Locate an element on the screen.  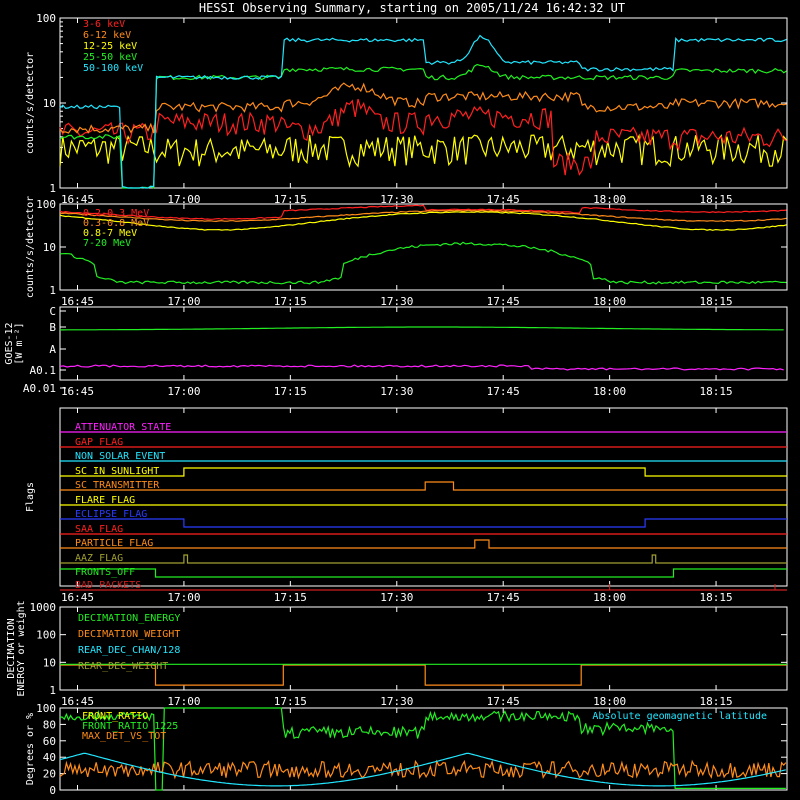
series-3-6keV is located at coordinates (423, 137).